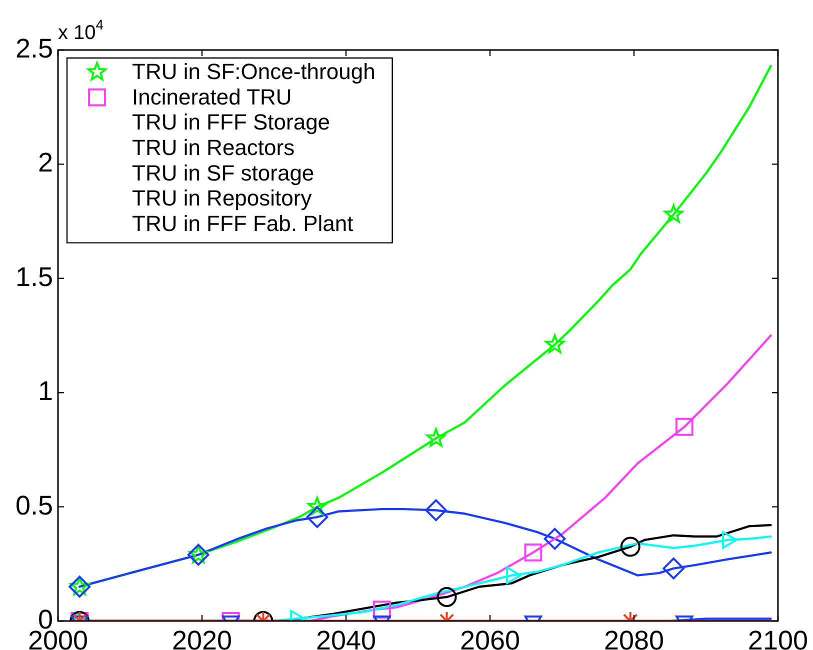 Image resolution: width=813 pixels, height=650 pixels. I want to click on annotation: TRU in SF storage, so click(223, 173).